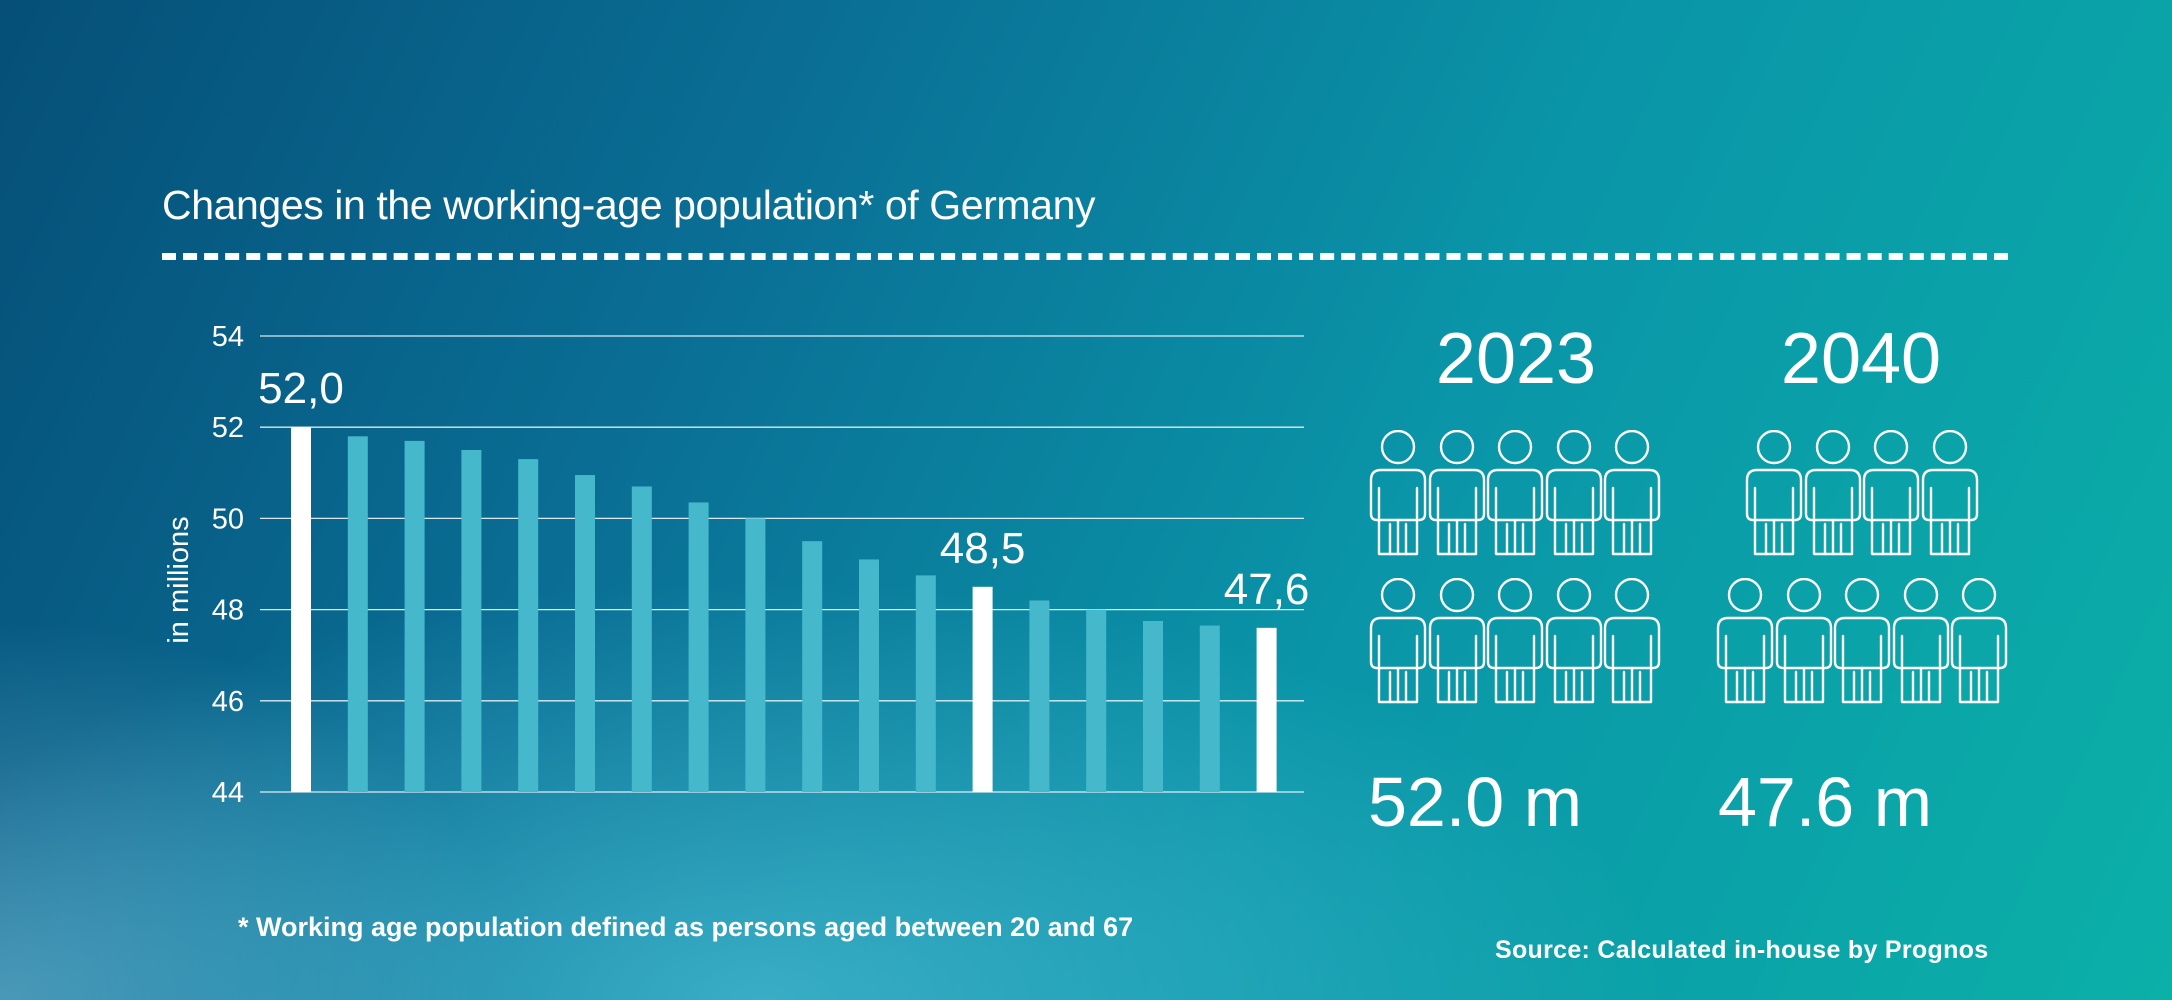  What do you see at coordinates (1861, 359) in the screenshot?
I see `year-label-2040: 2040` at bounding box center [1861, 359].